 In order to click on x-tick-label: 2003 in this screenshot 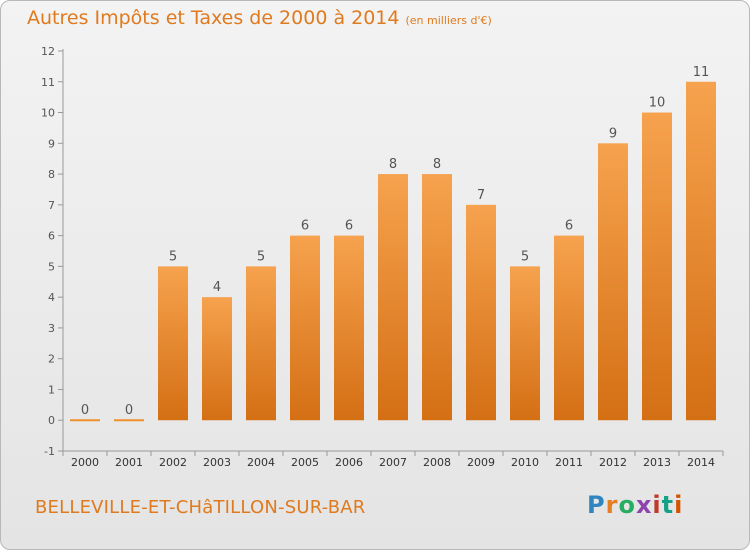, I will do `click(217, 462)`.